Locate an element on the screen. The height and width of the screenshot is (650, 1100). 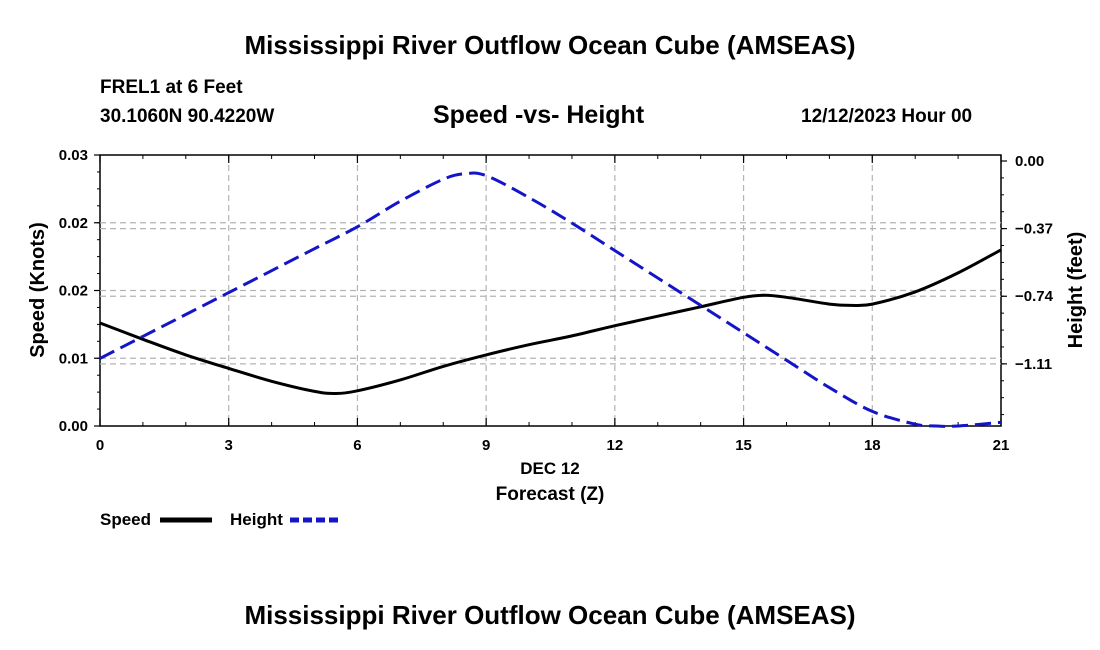
legend-speed-label: Speed is located at coordinates (125, 519).